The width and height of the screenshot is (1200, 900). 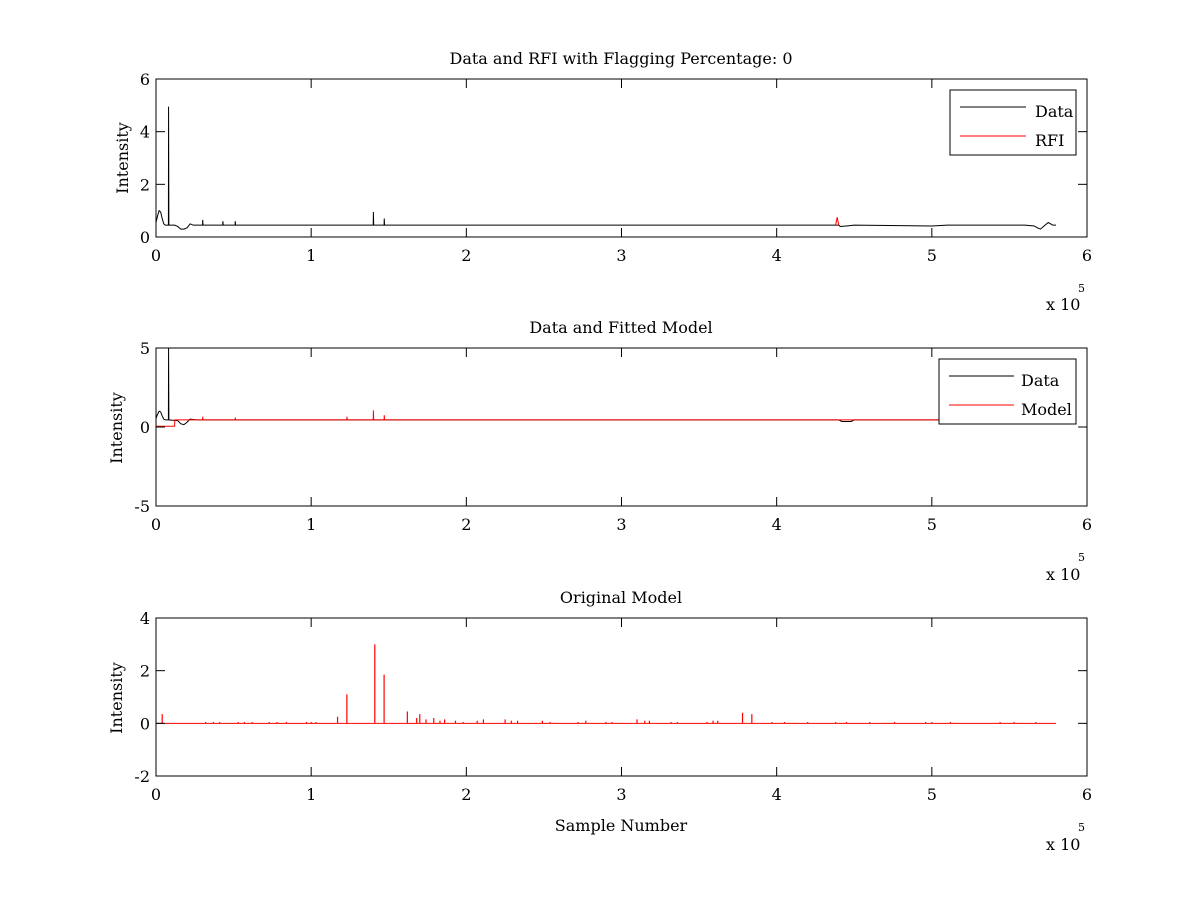 What do you see at coordinates (122, 158) in the screenshot?
I see `panel-1-ylabel: Intensity` at bounding box center [122, 158].